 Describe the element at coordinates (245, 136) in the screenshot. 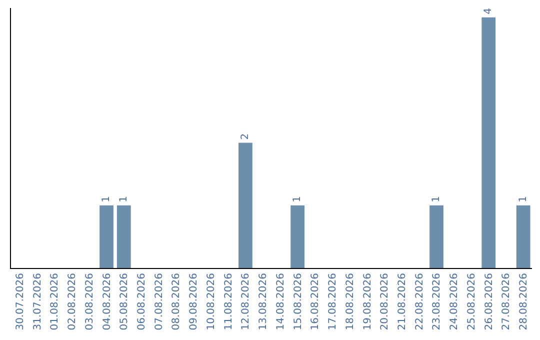

I see `data-label: 2` at that location.